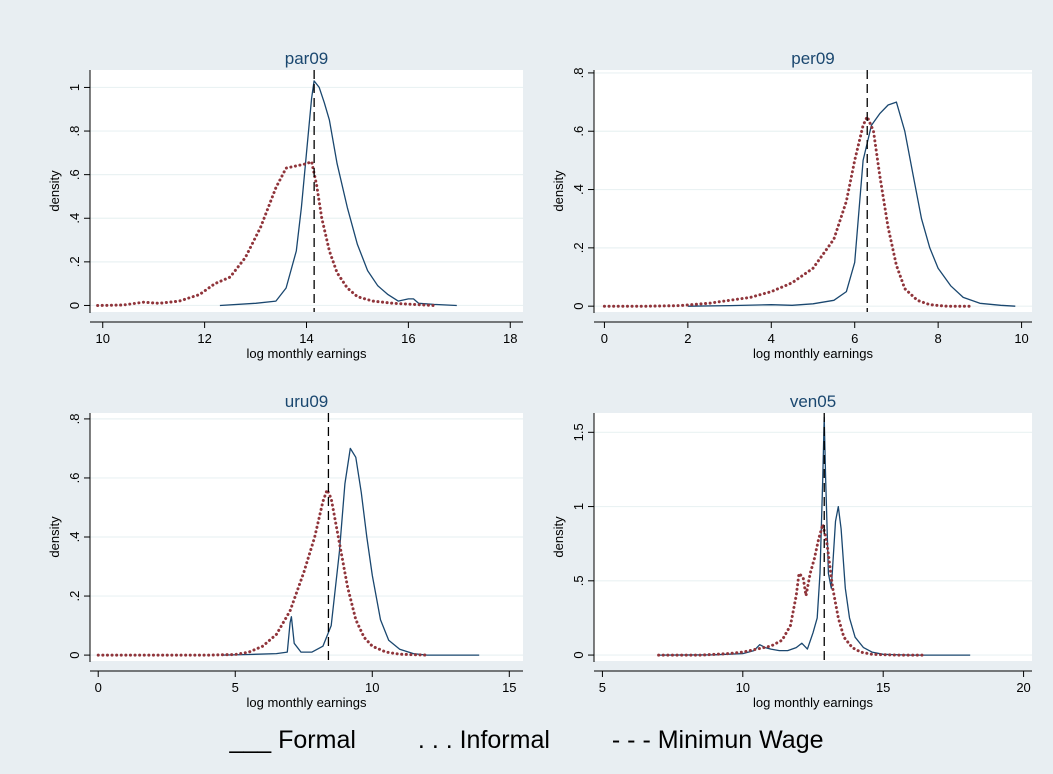 This screenshot has width=1053, height=774. Describe the element at coordinates (306, 338) in the screenshot. I see `x-tick-label: 14` at that location.